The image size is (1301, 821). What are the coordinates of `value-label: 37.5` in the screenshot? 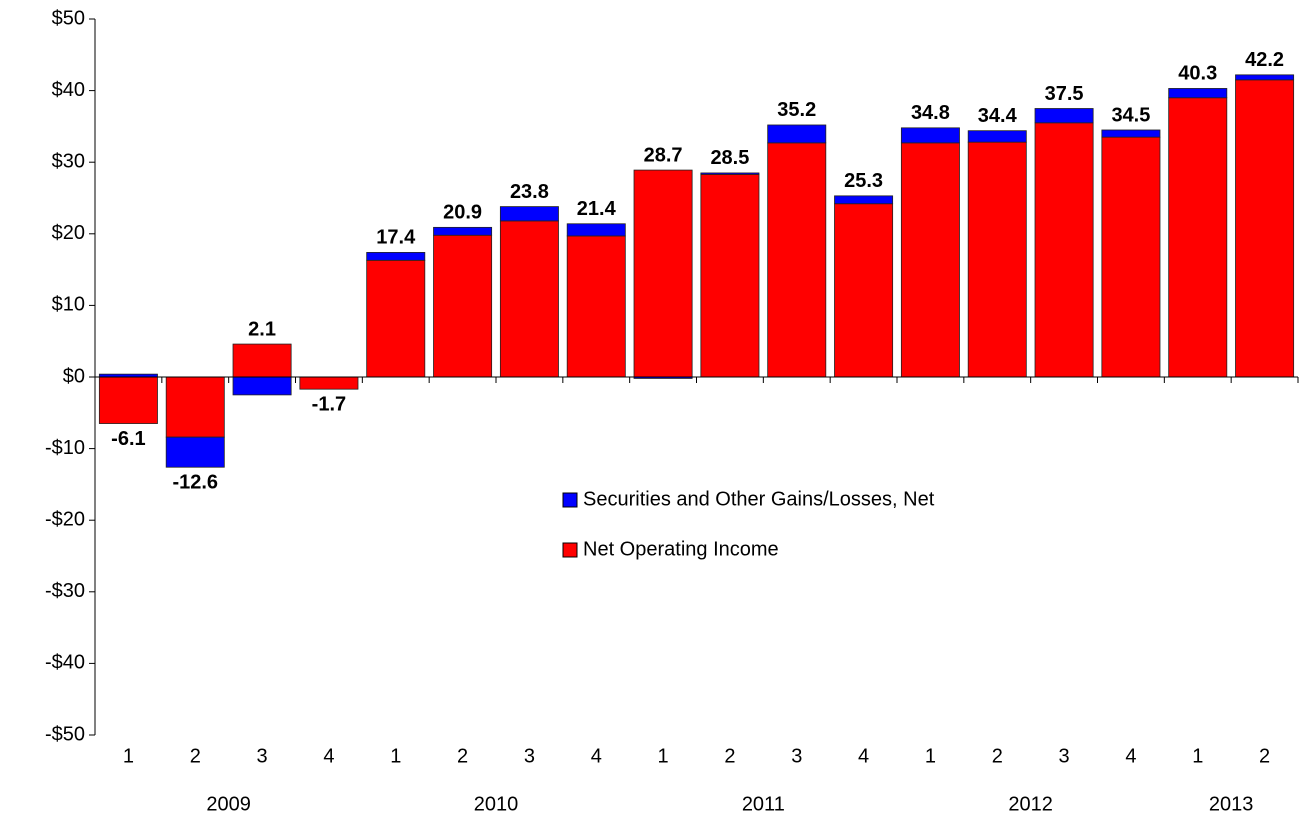 It's located at (1064, 94).